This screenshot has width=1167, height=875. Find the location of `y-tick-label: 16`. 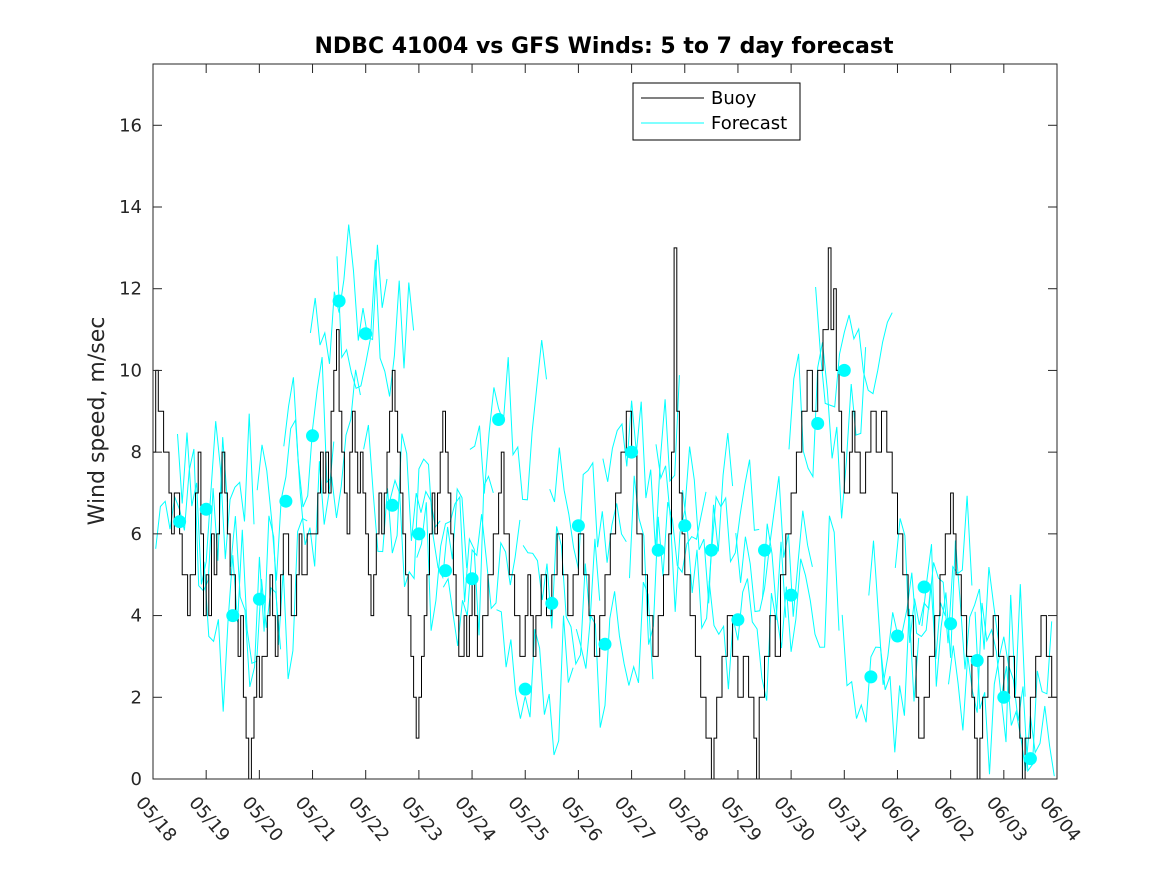

y-tick-label: 16 is located at coordinates (130, 125).